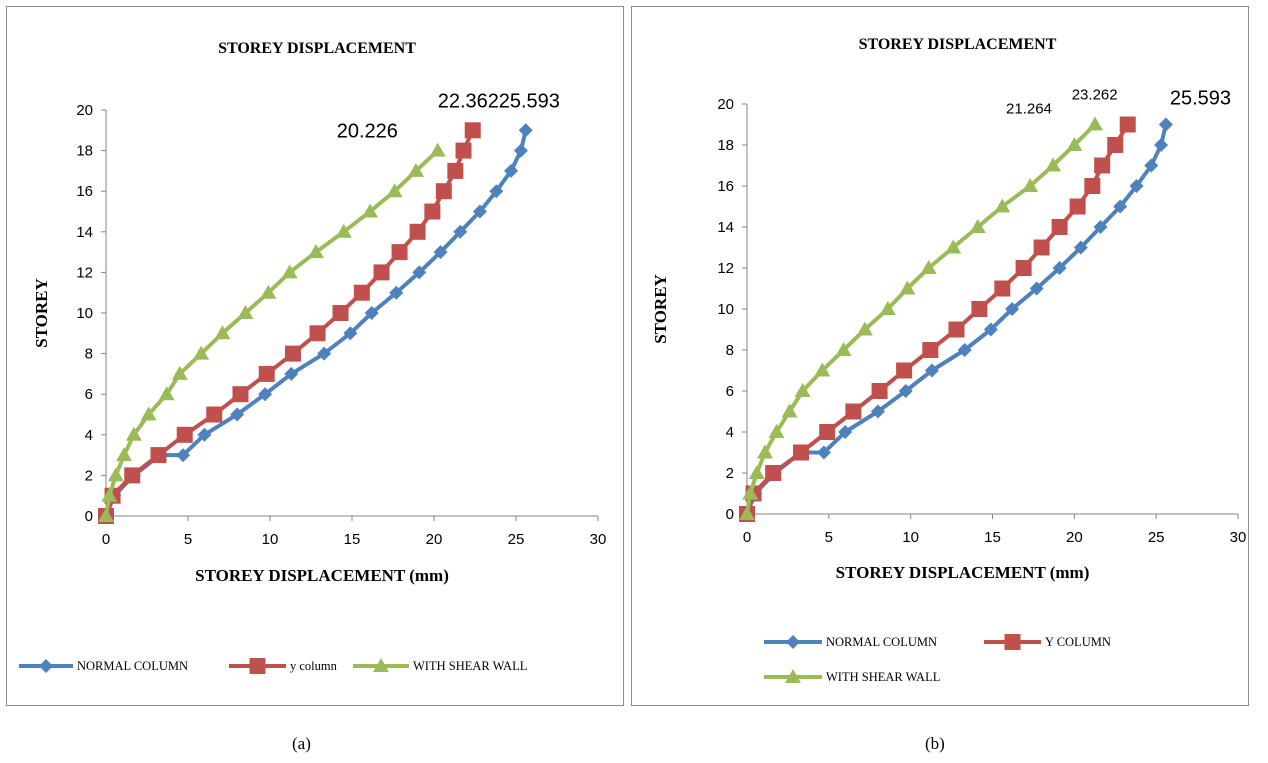 The image size is (1268, 763). Describe the element at coordinates (84, 110) in the screenshot. I see `y-tick-label: 20` at that location.